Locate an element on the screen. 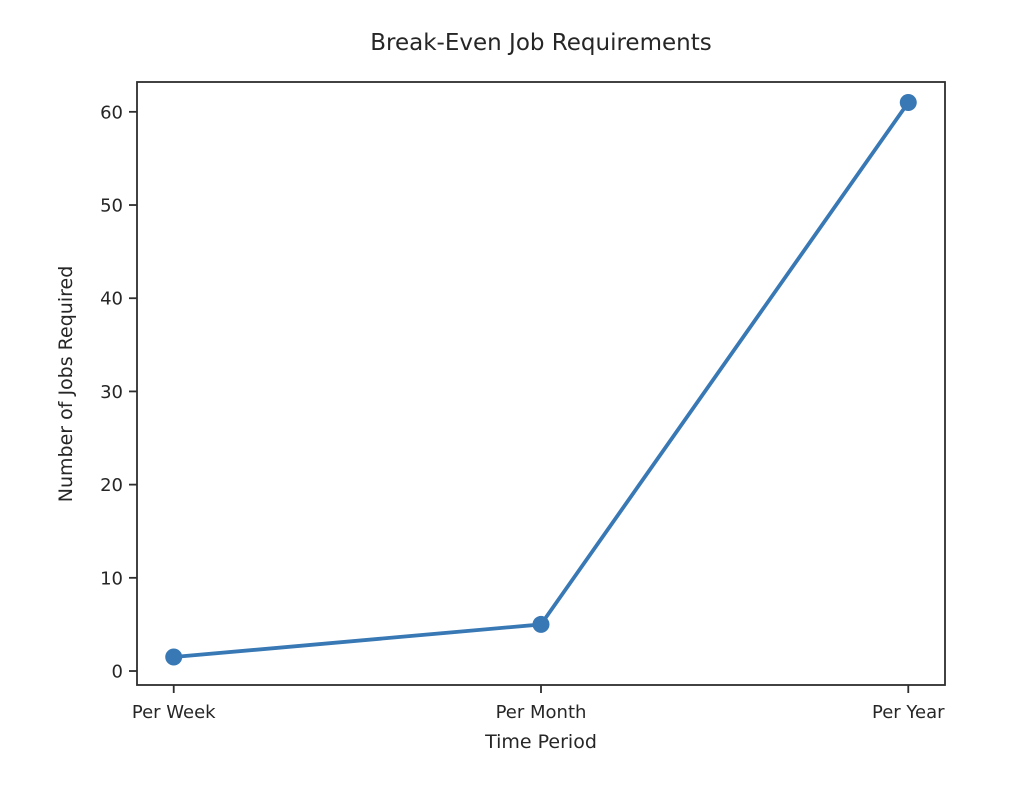  y-tick-label: 60 is located at coordinates (111, 112).